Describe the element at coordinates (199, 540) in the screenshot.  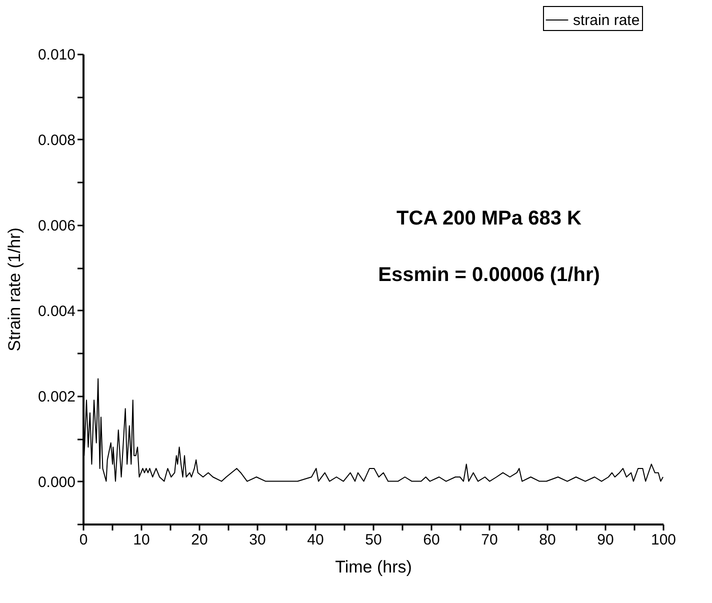
I see `x-tick-label: 20` at that location.